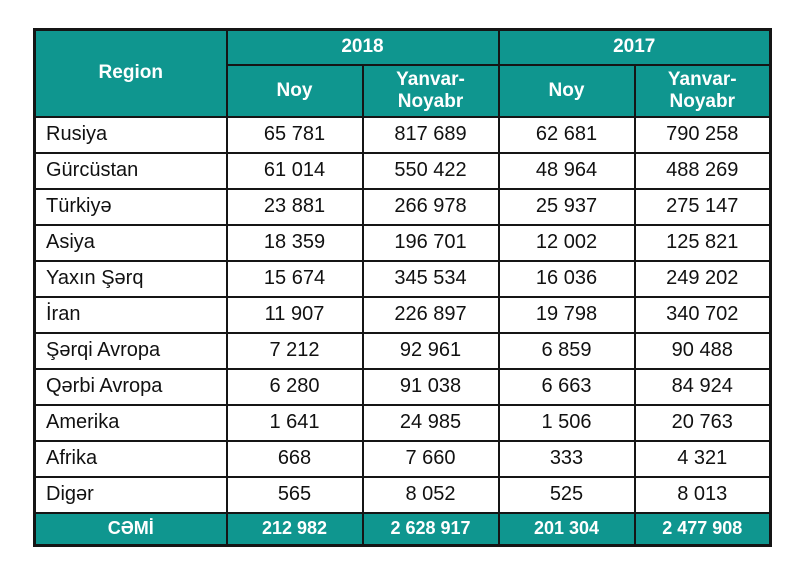  I want to click on value-cell: 11 907, so click(294, 314).